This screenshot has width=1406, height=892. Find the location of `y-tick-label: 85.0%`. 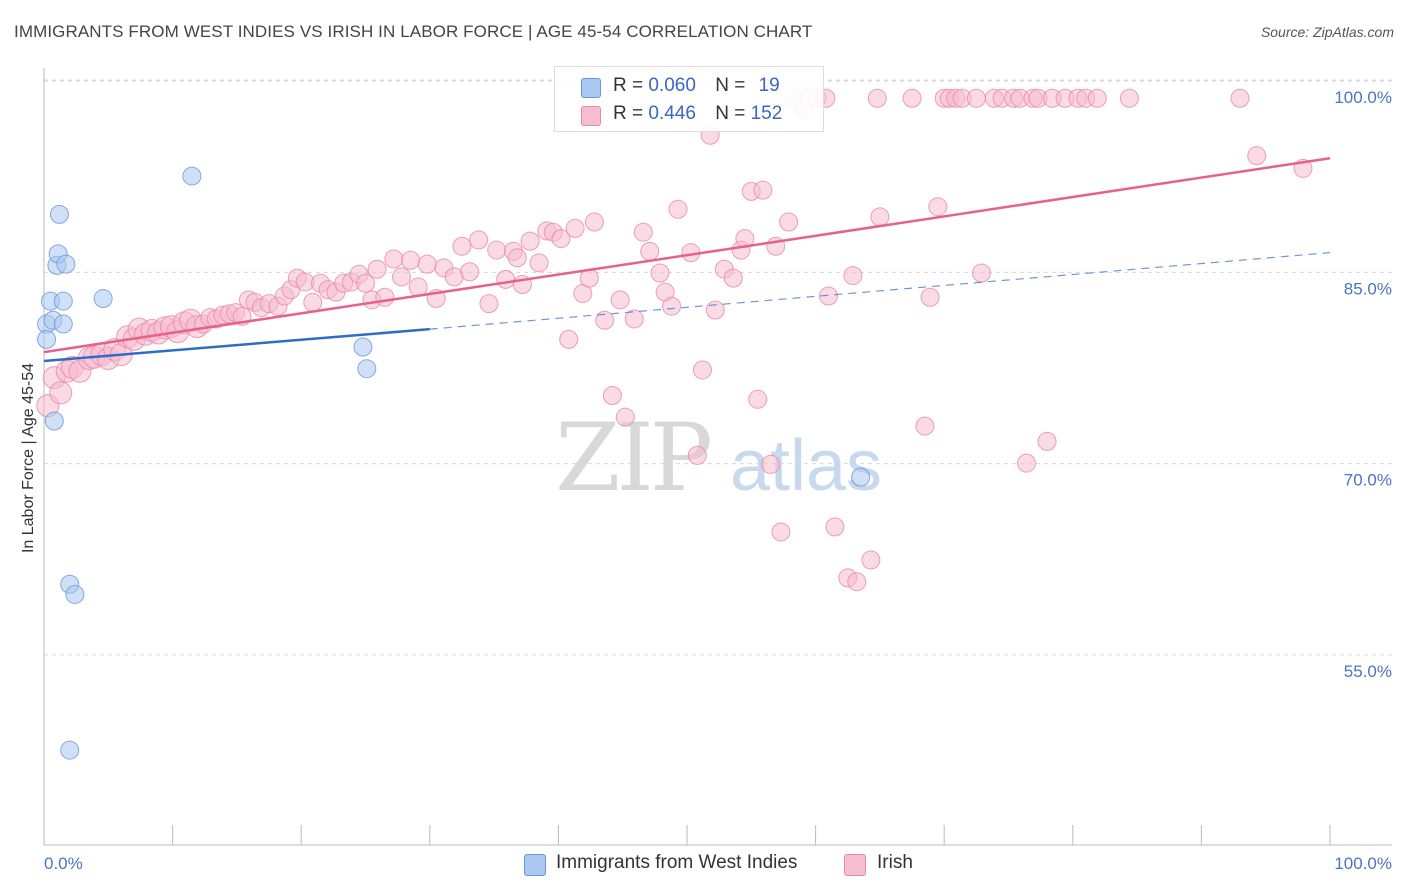

y-tick-label: 85.0% is located at coordinates (1368, 288).